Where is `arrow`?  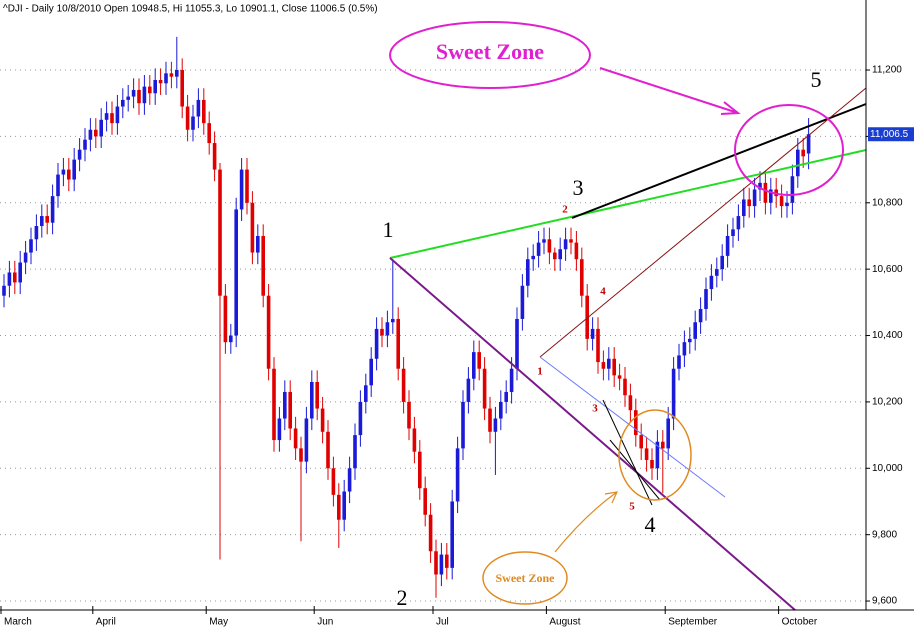 arrow is located at coordinates (670, 91).